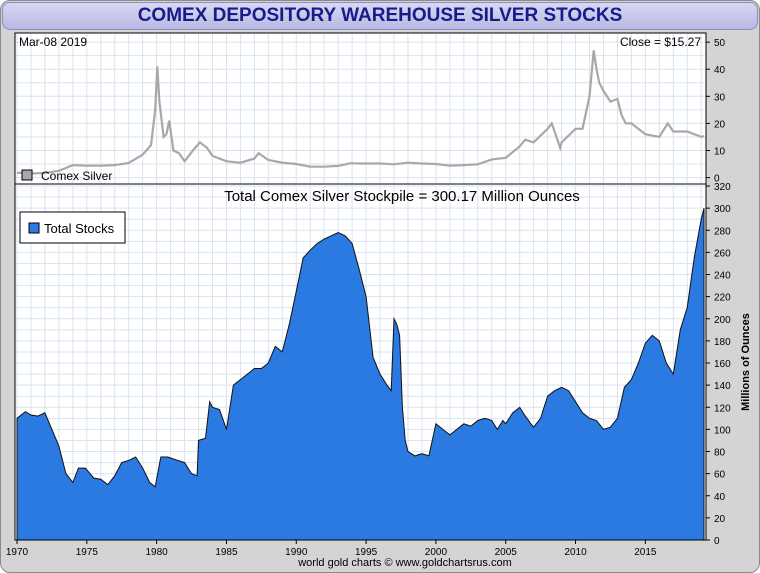 The width and height of the screenshot is (760, 573). What do you see at coordinates (157, 552) in the screenshot?
I see `x-tick-label: 1980` at bounding box center [157, 552].